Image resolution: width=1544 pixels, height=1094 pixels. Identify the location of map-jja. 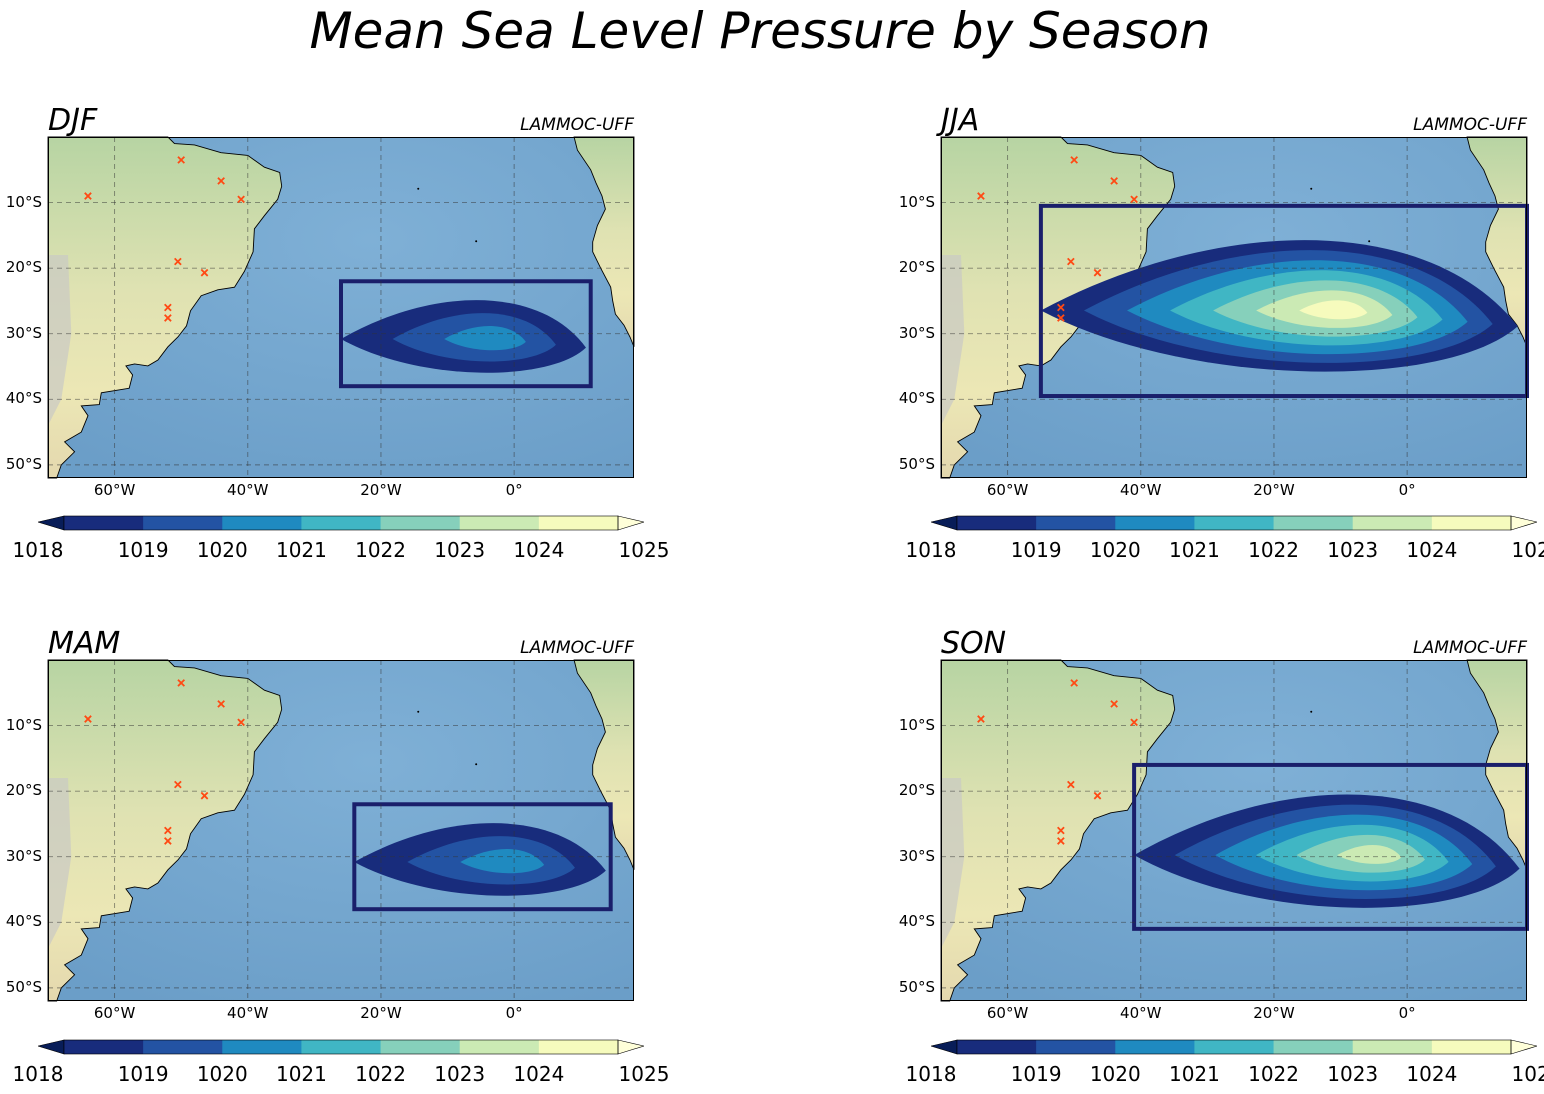
(1235, 307).